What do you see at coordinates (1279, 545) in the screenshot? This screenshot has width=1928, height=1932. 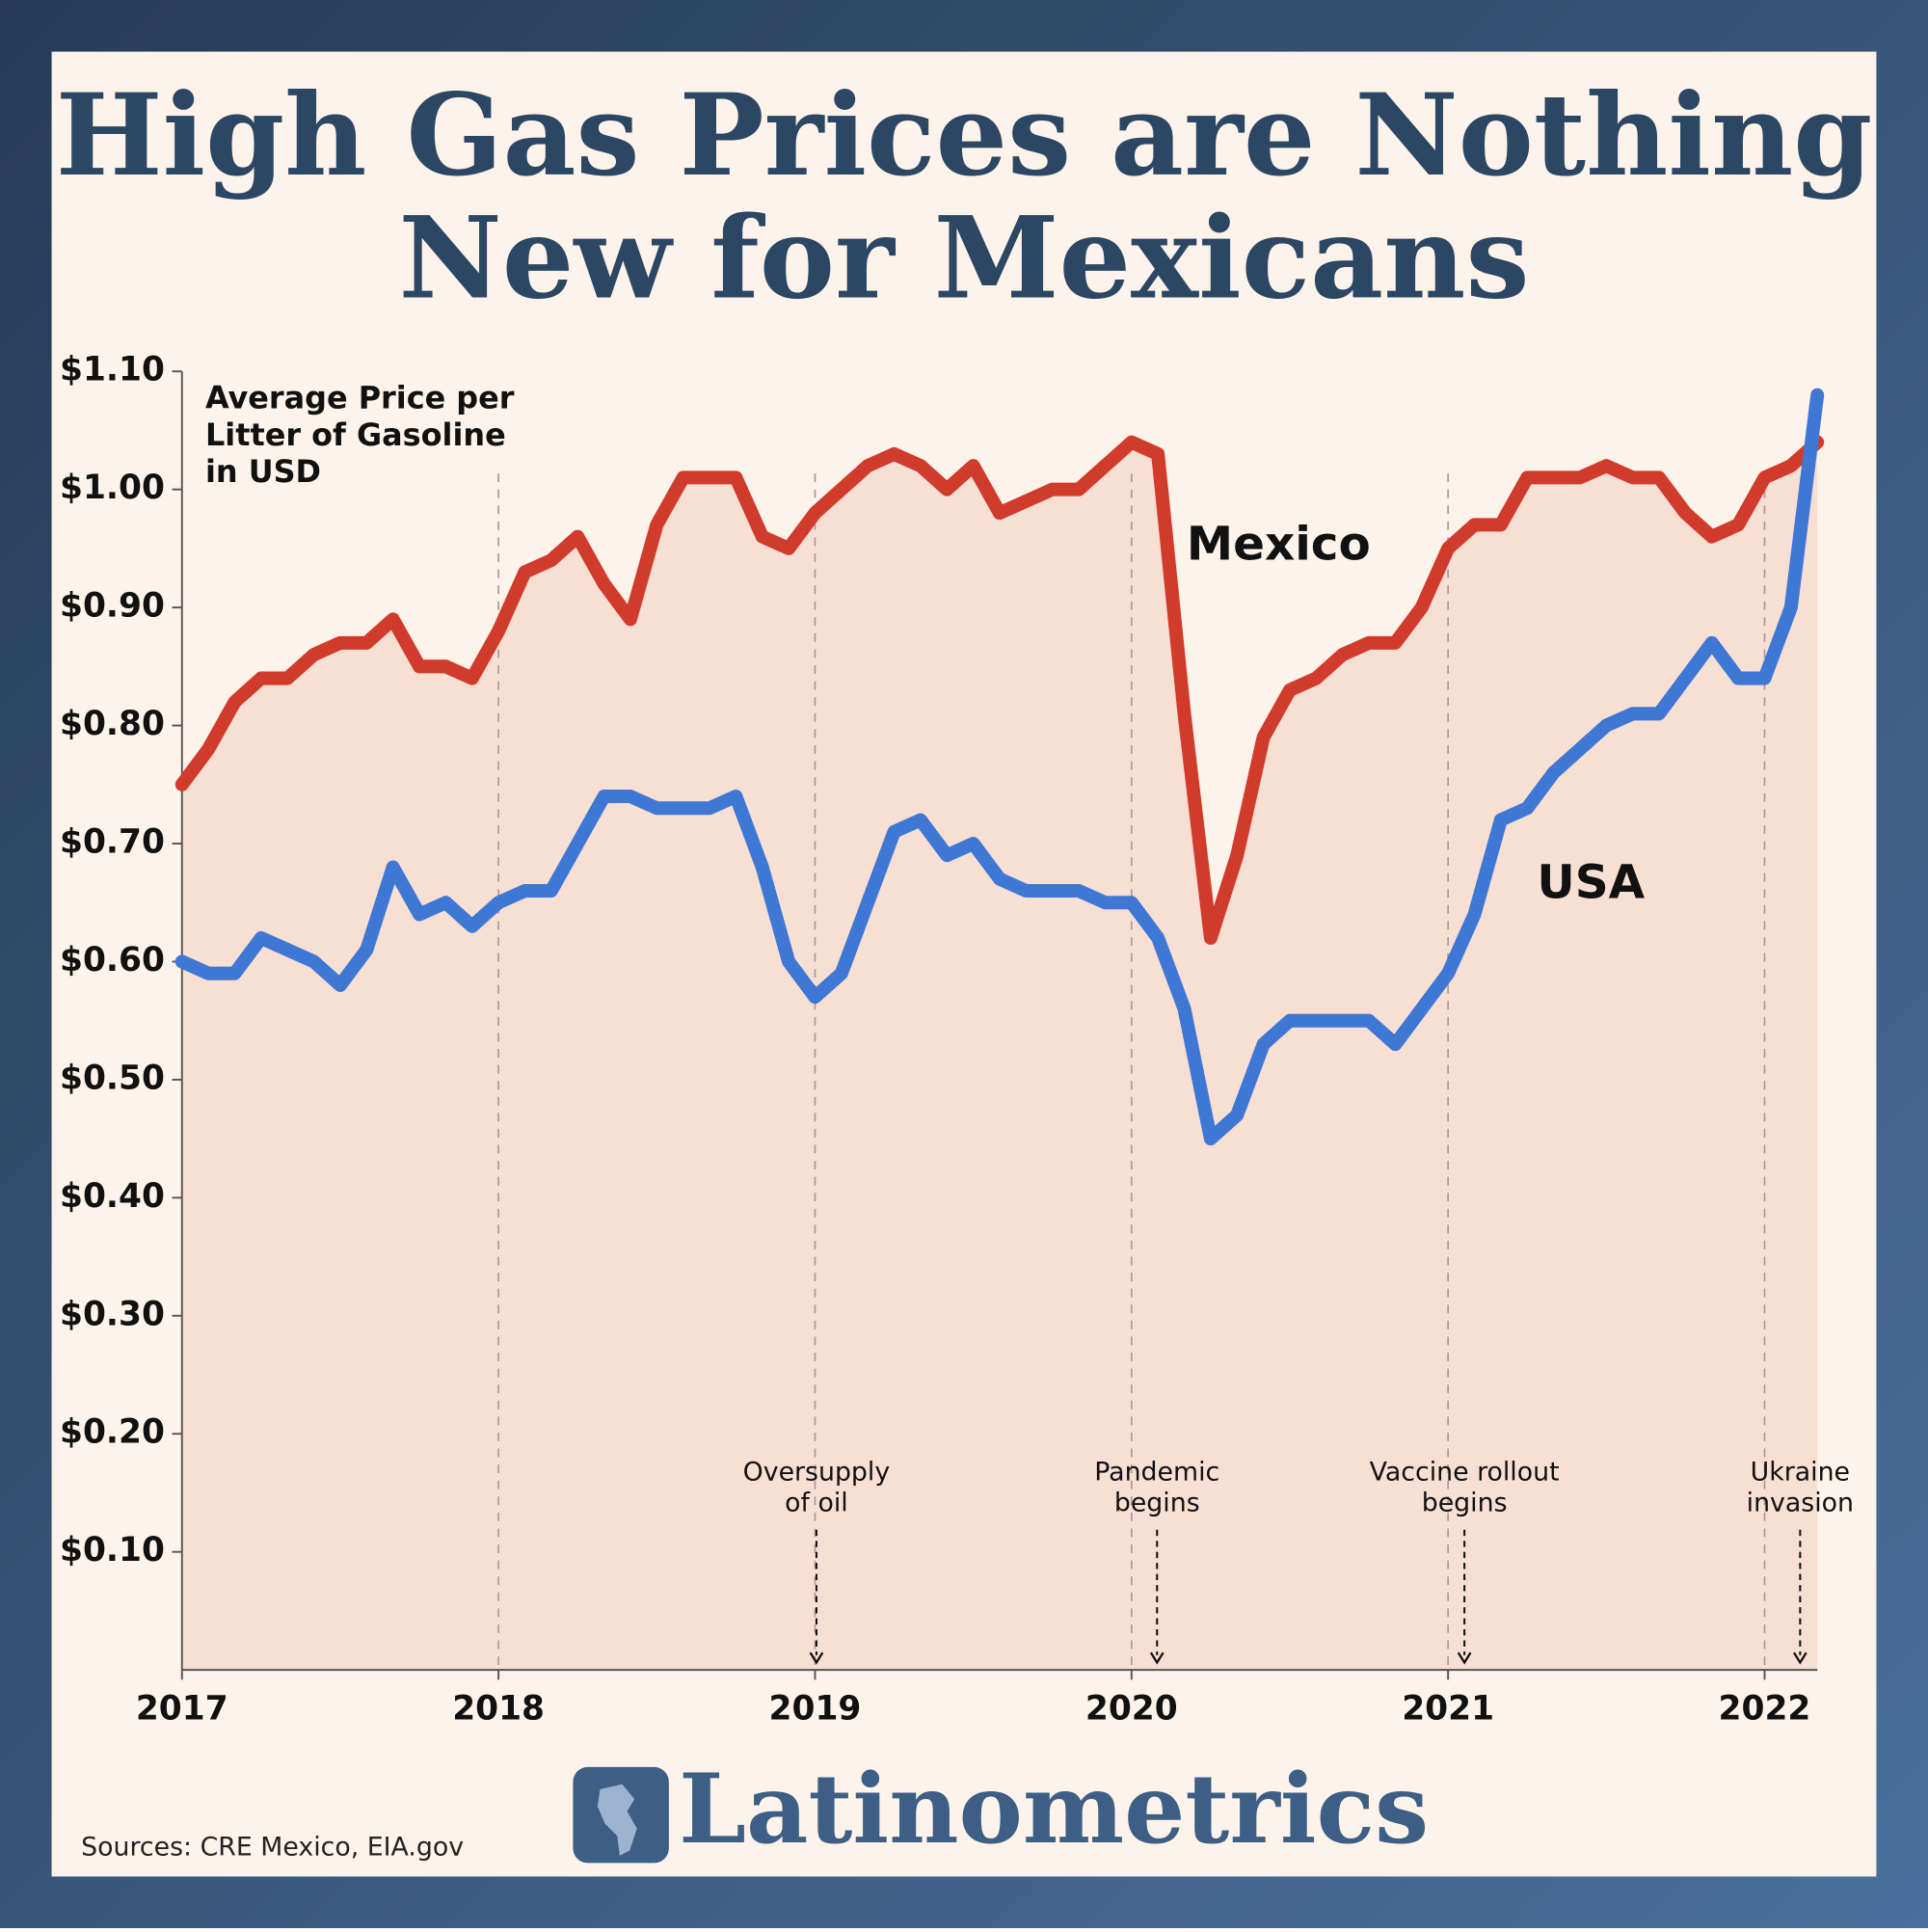 I see `series-label: Mexico` at bounding box center [1279, 545].